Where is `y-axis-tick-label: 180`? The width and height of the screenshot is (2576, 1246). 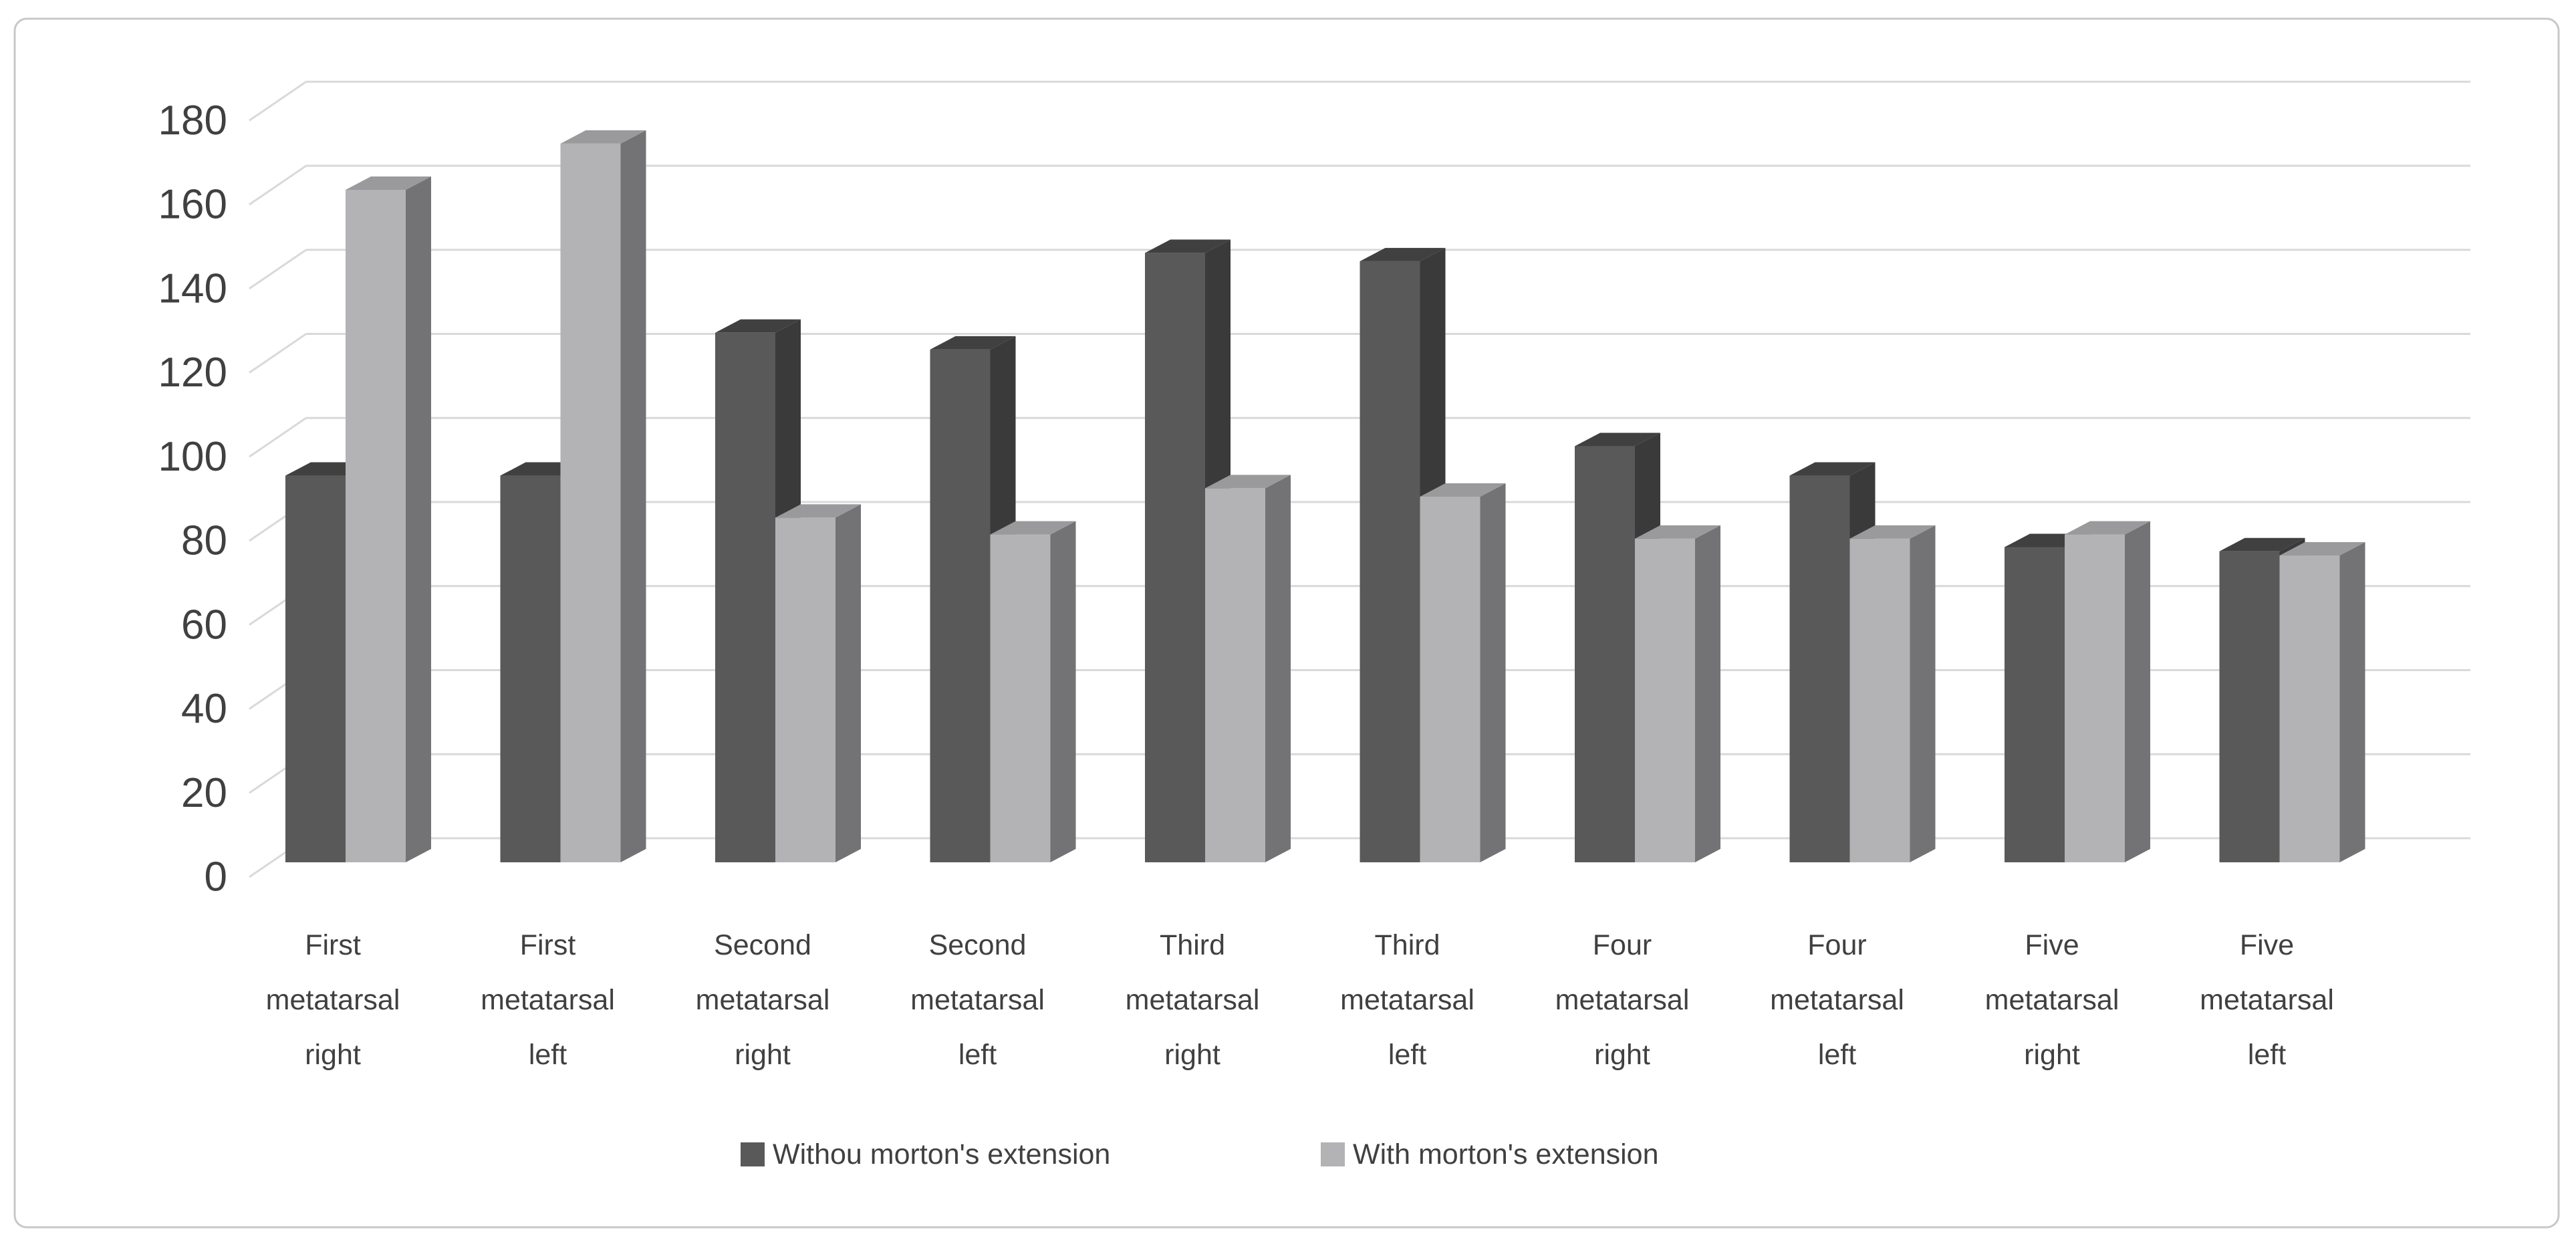 y-axis-tick-label: 180 is located at coordinates (193, 121).